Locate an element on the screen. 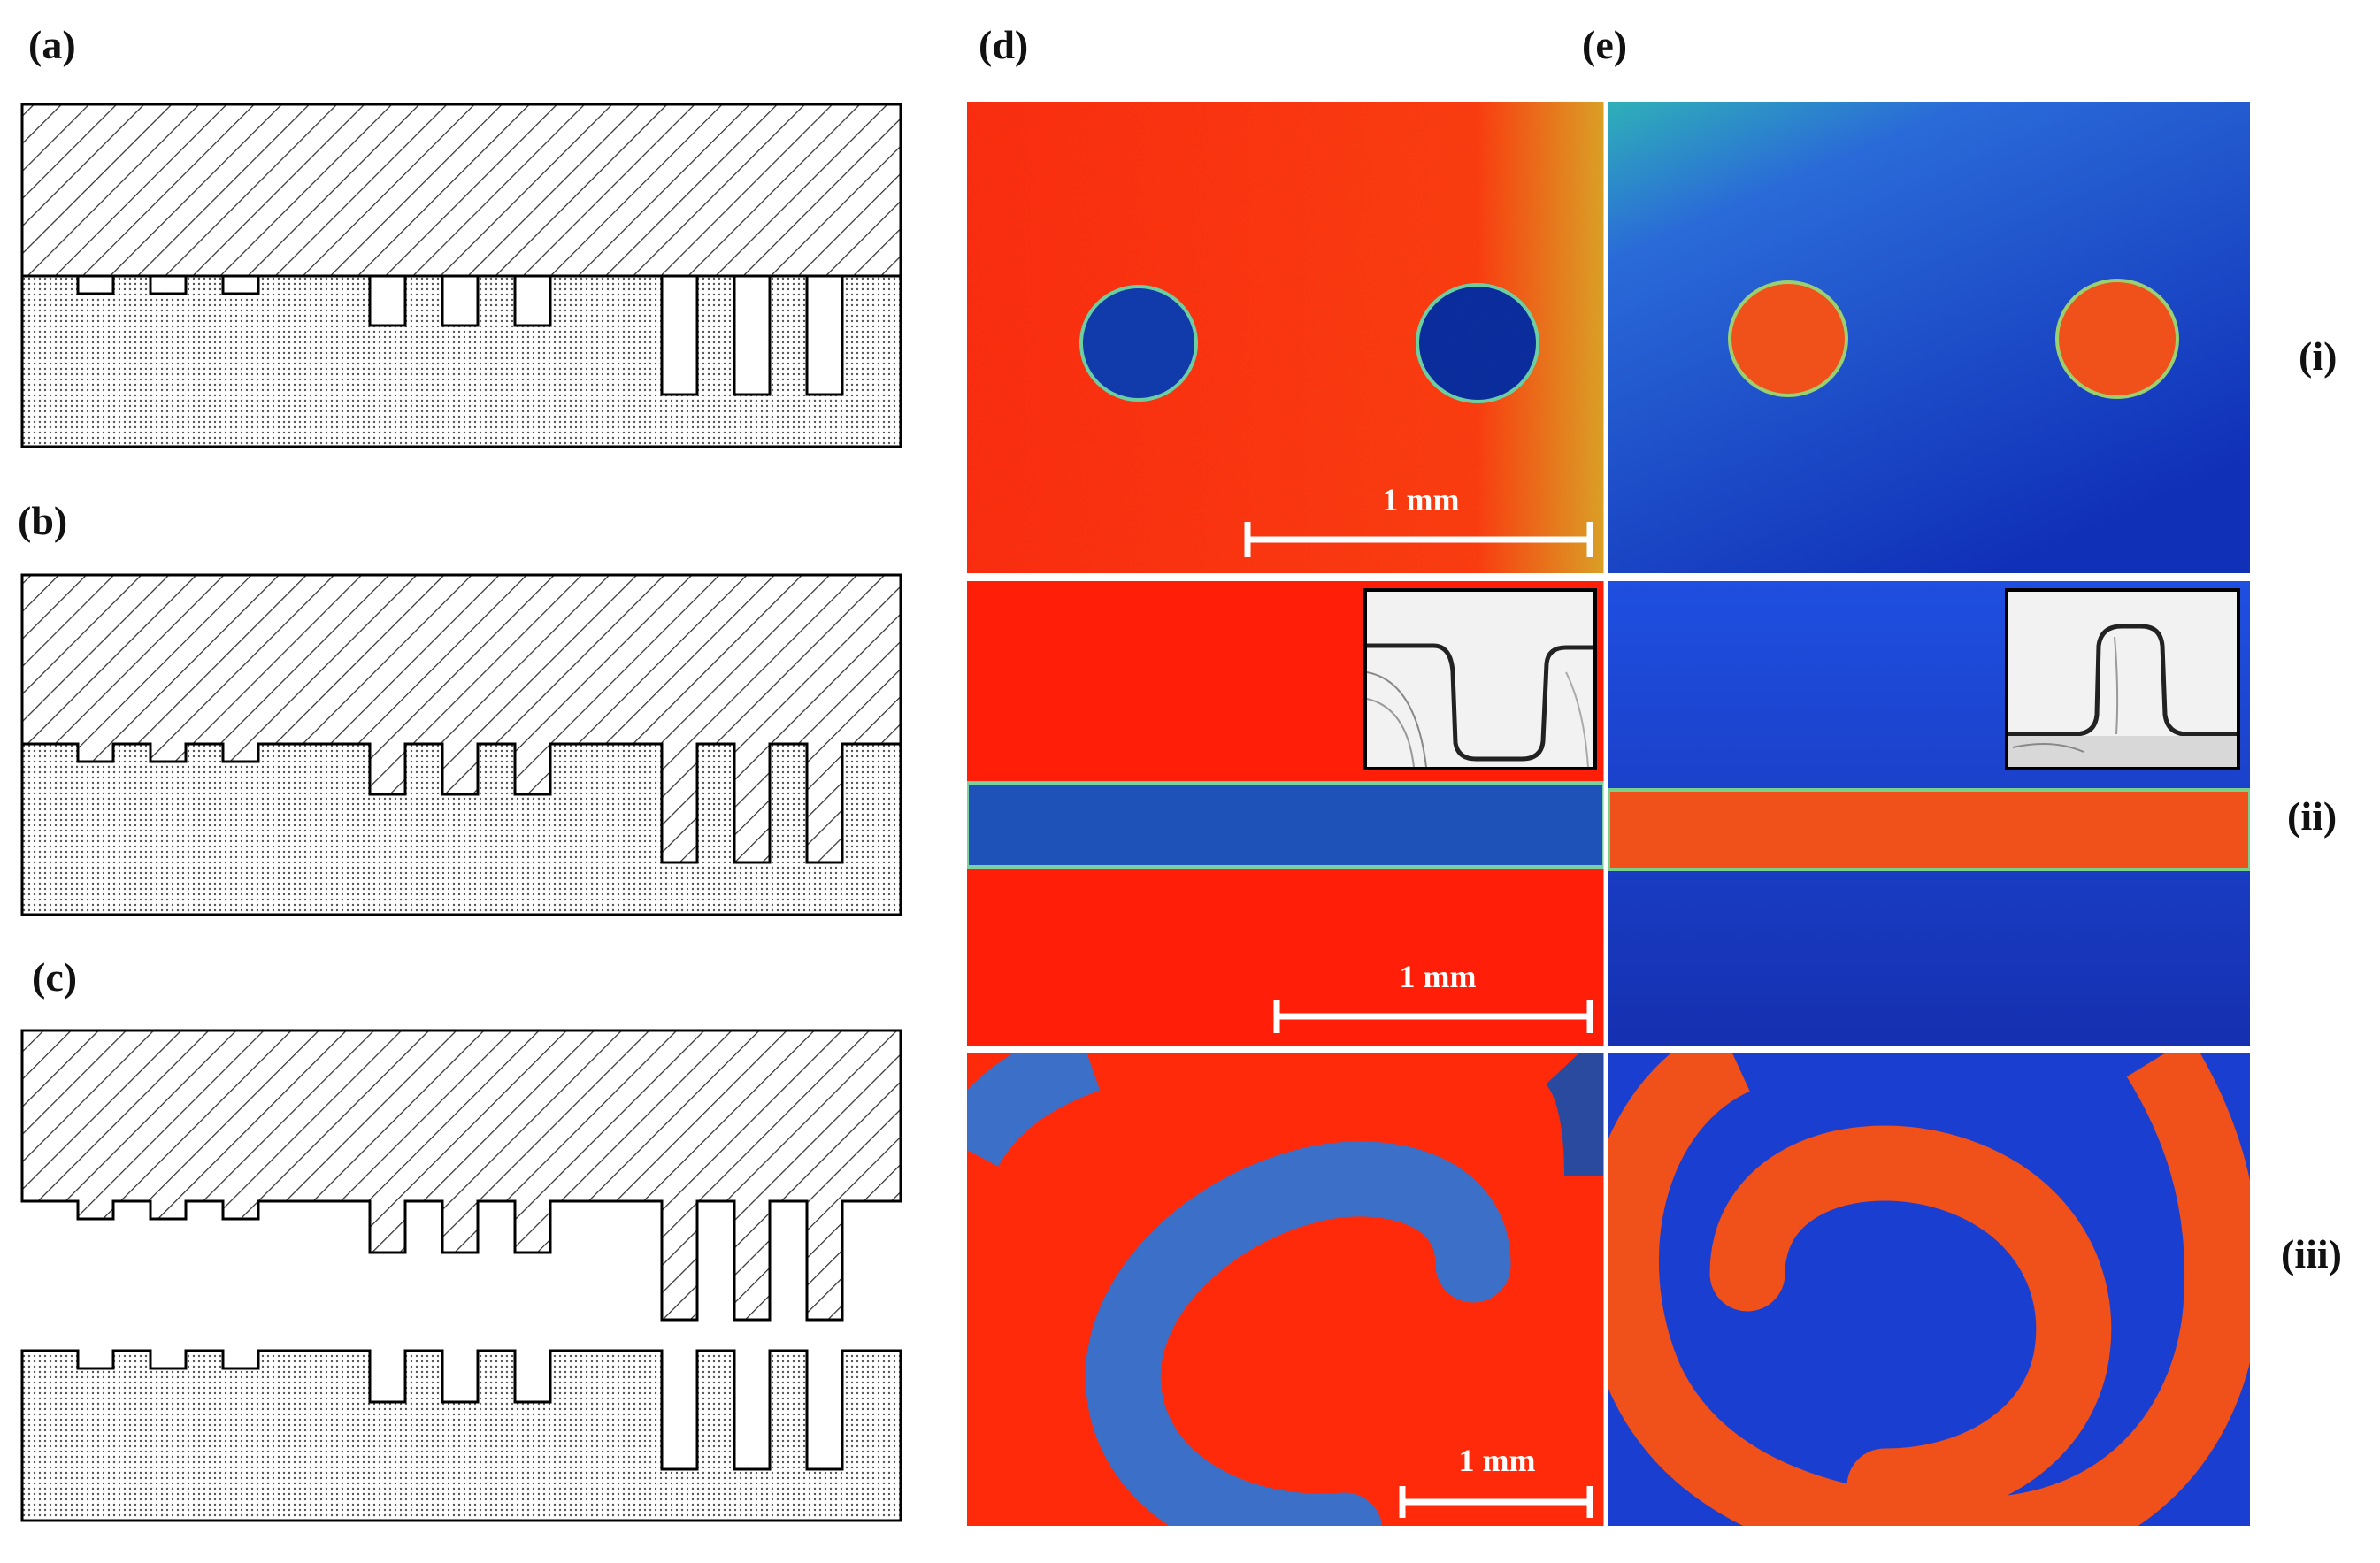 Image resolution: width=2380 pixels, height=1563 pixels. schematic-b is located at coordinates (461, 745).